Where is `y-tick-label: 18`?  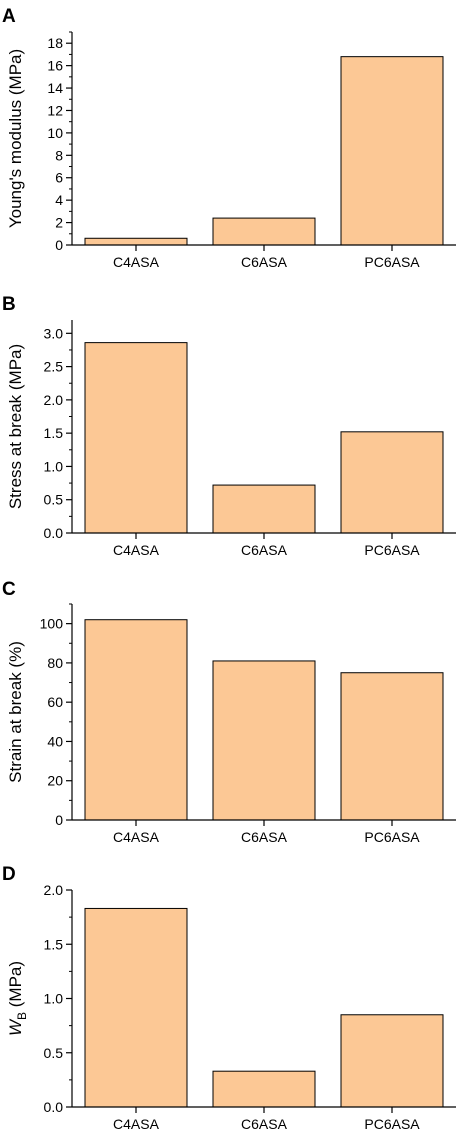
y-tick-label: 18 is located at coordinates (55, 43).